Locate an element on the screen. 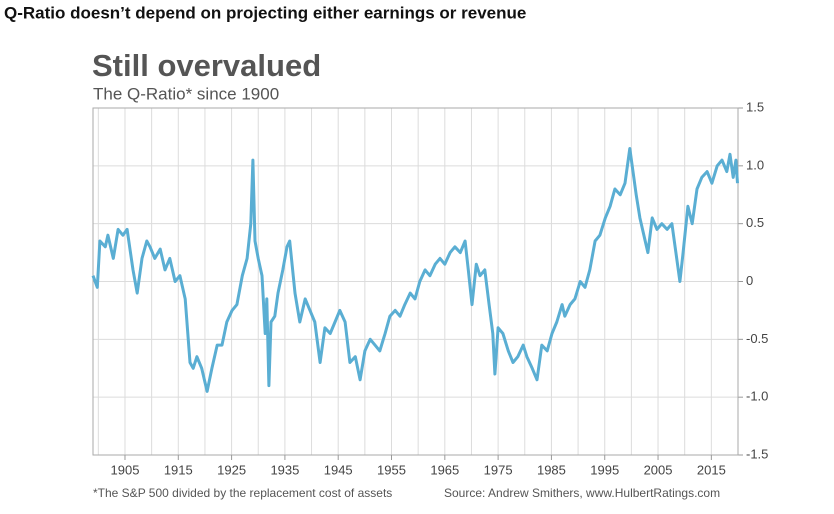  chart-title: Still overvalued is located at coordinates (206, 65).